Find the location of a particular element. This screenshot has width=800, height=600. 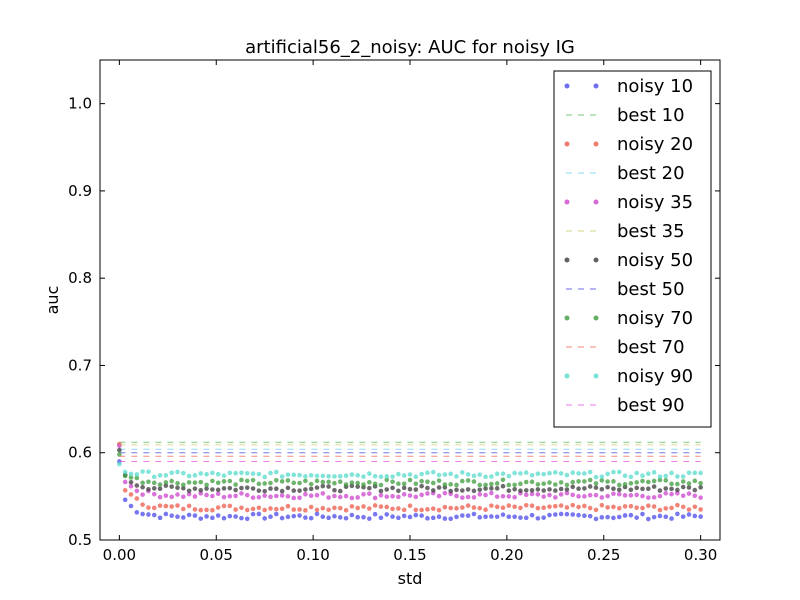

legend-label-best-20: best 20 is located at coordinates (651, 173).